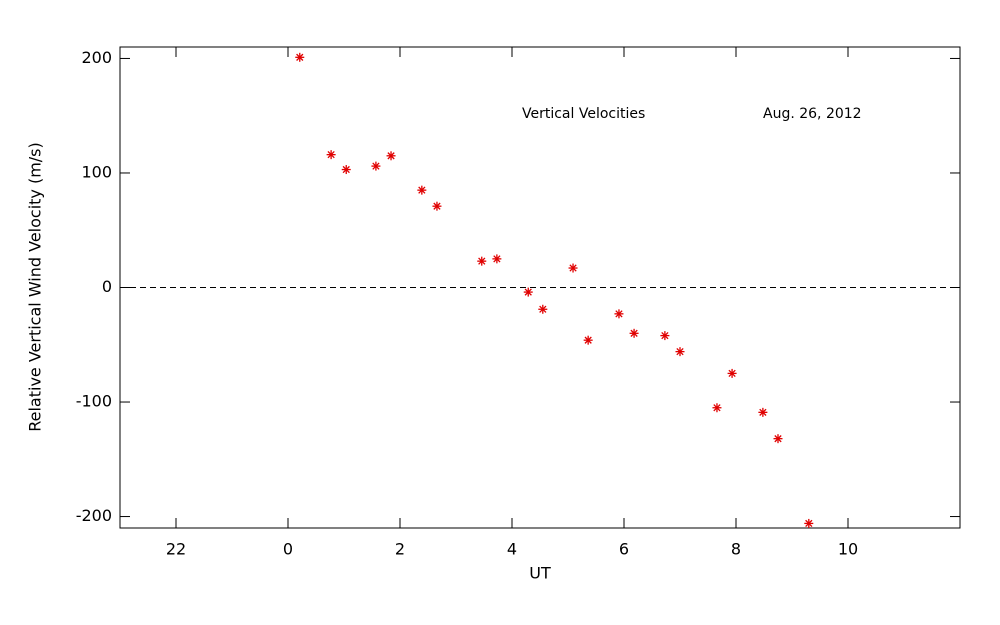 This screenshot has width=1000, height=625. I want to click on y-tick-label: -100, so click(94, 401).